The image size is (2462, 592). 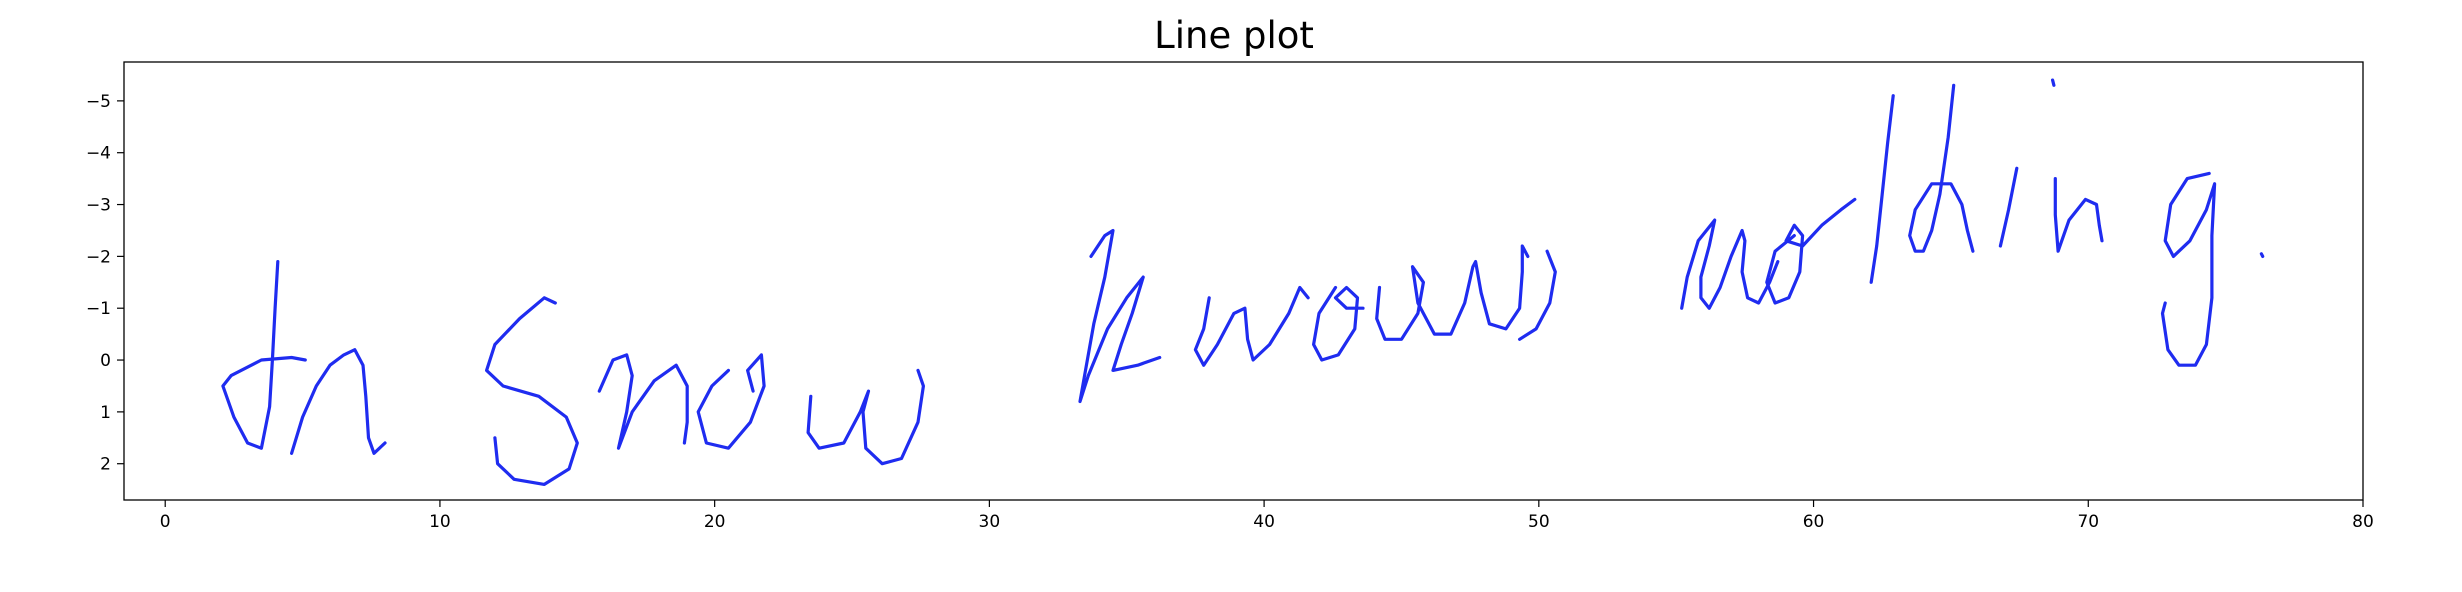 I want to click on x-tick-label: 60, so click(x=1814, y=522).